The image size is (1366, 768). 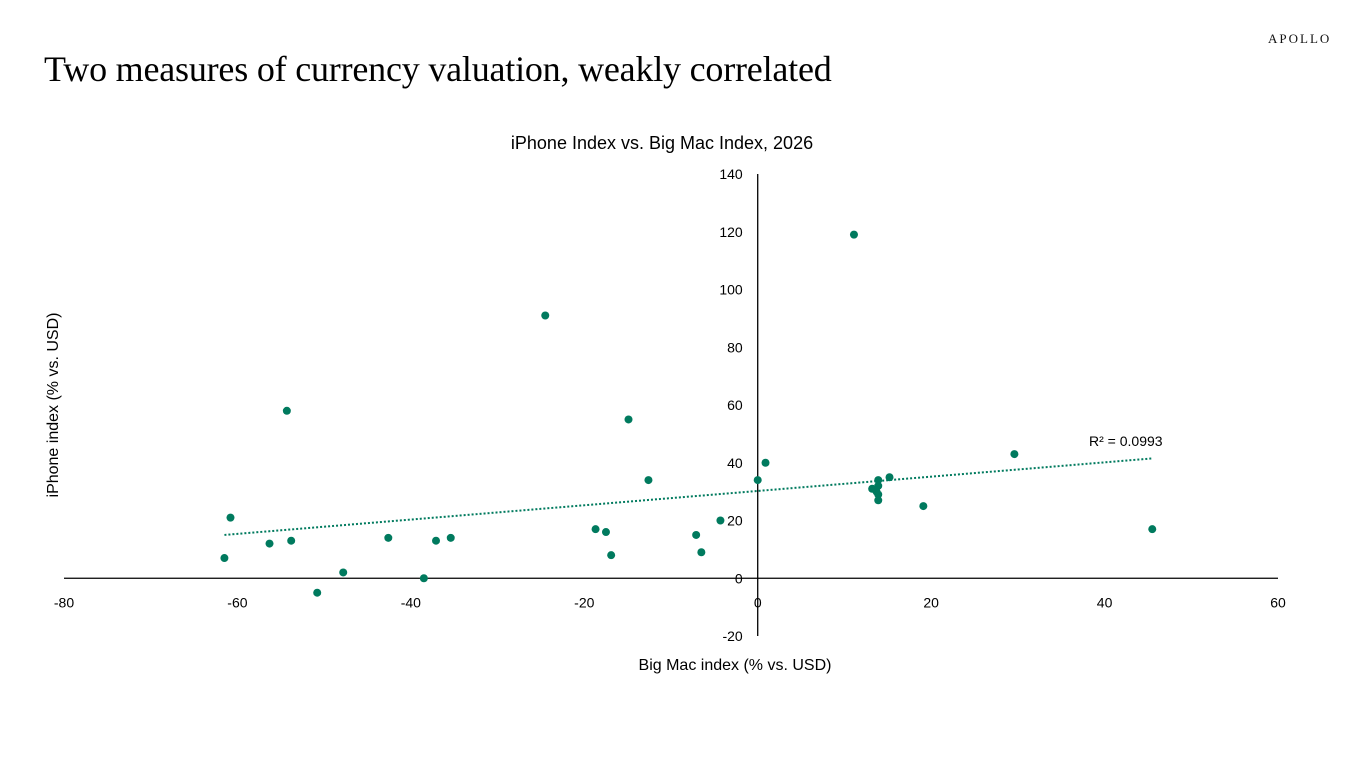 What do you see at coordinates (1105, 602) in the screenshot?
I see `x-tick-label: 40` at bounding box center [1105, 602].